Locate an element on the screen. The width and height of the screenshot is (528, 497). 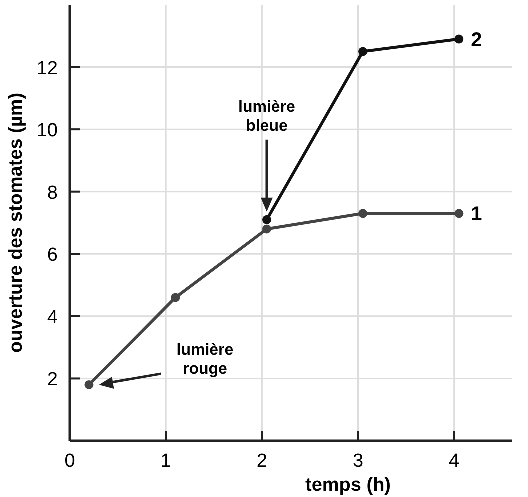
x-tick-label: 2 is located at coordinates (262, 461).